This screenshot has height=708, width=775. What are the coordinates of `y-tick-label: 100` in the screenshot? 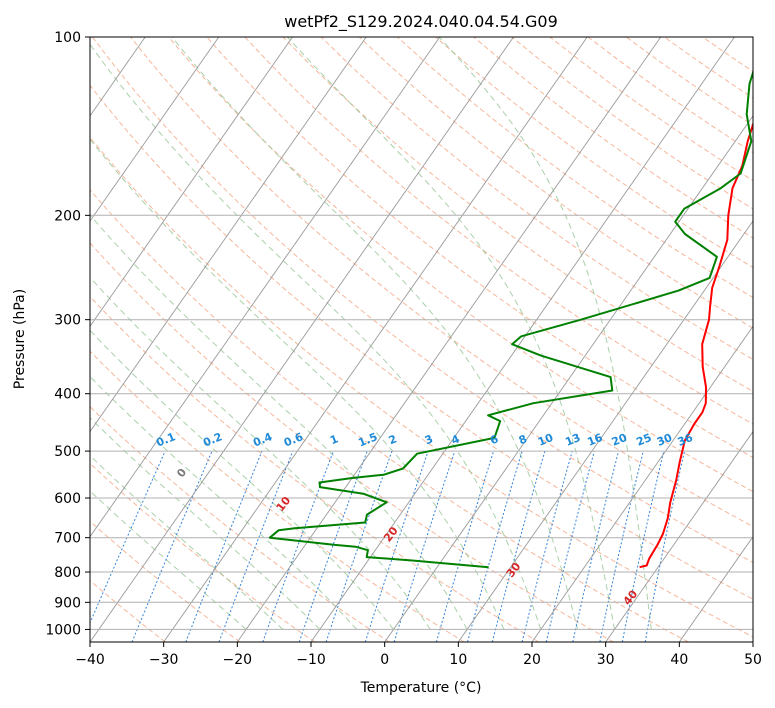 It's located at (67, 38).